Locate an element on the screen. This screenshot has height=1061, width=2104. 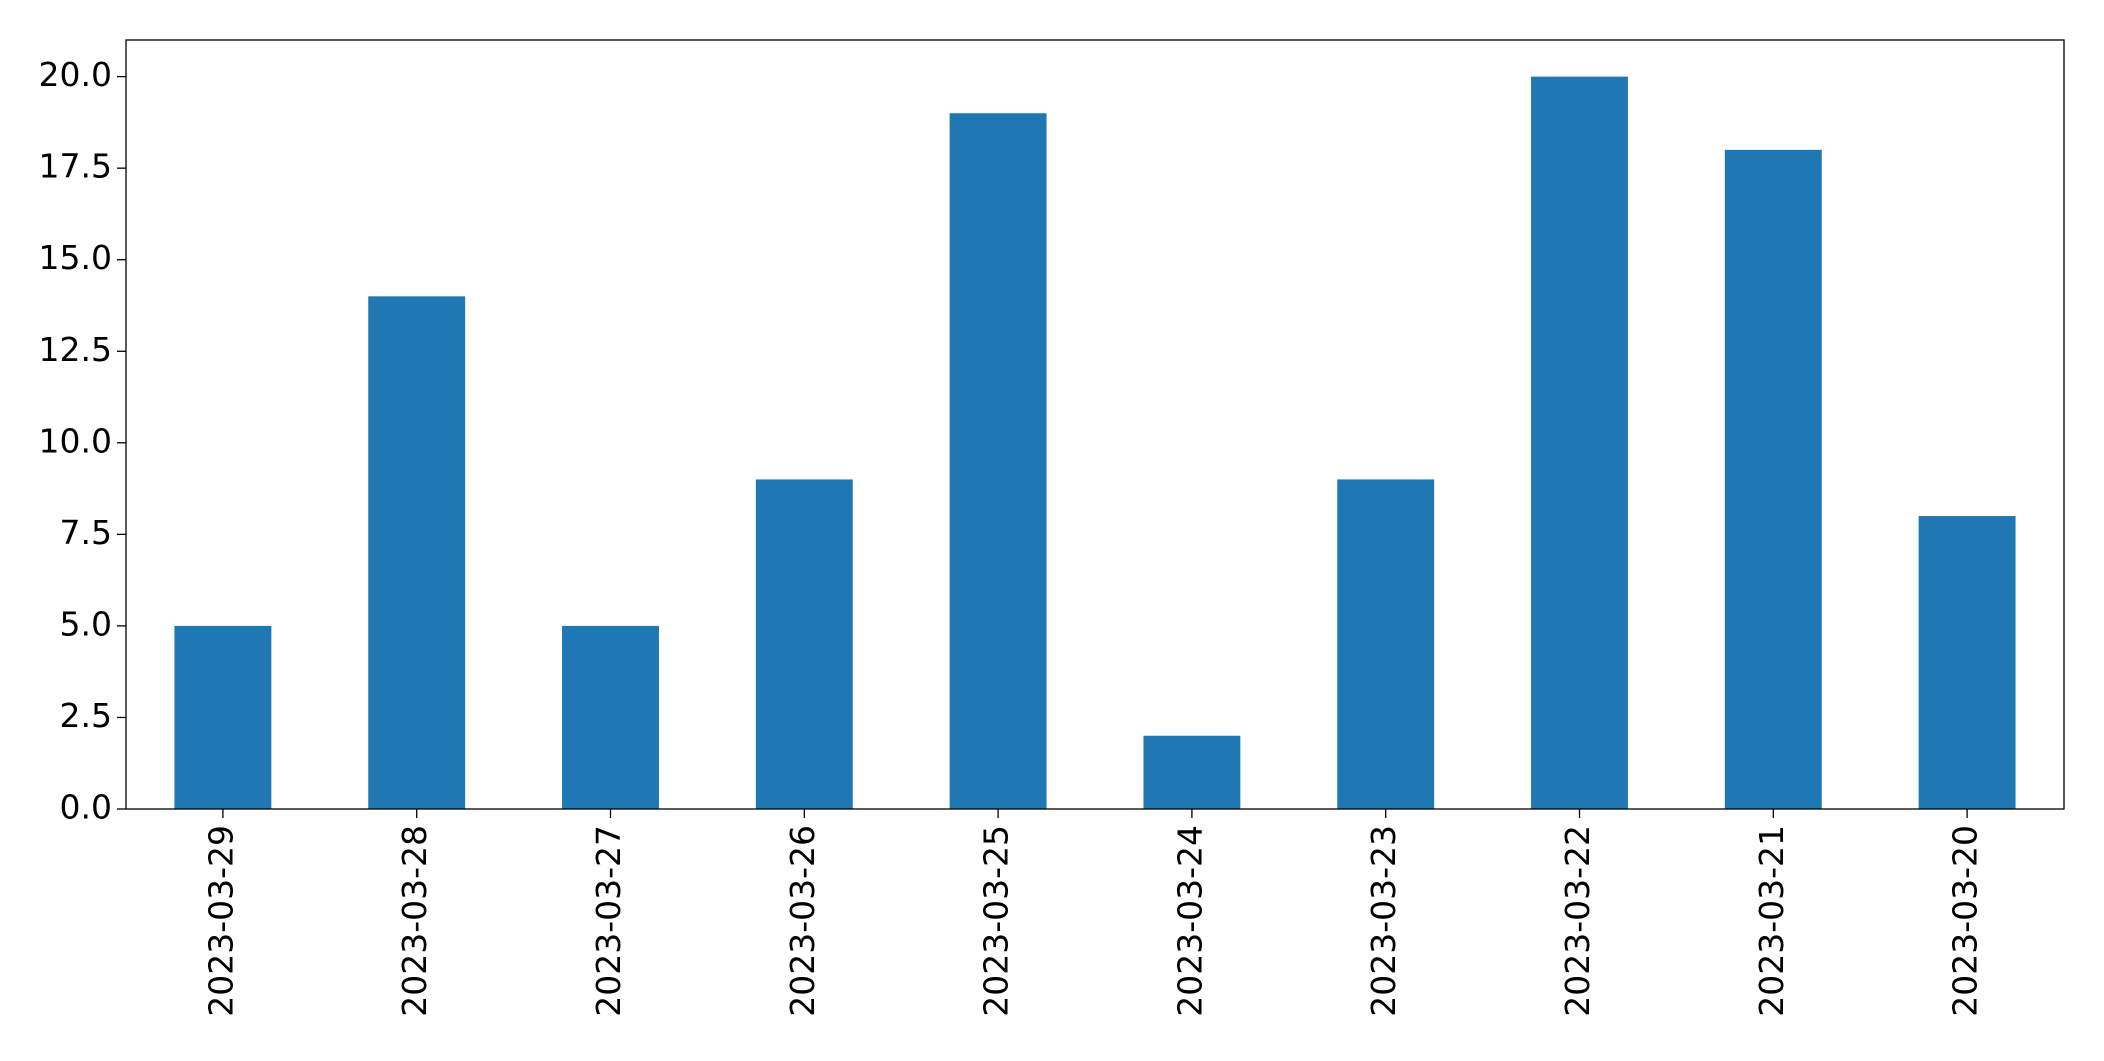
y-tick-label: 15.0 is located at coordinates (75, 257).